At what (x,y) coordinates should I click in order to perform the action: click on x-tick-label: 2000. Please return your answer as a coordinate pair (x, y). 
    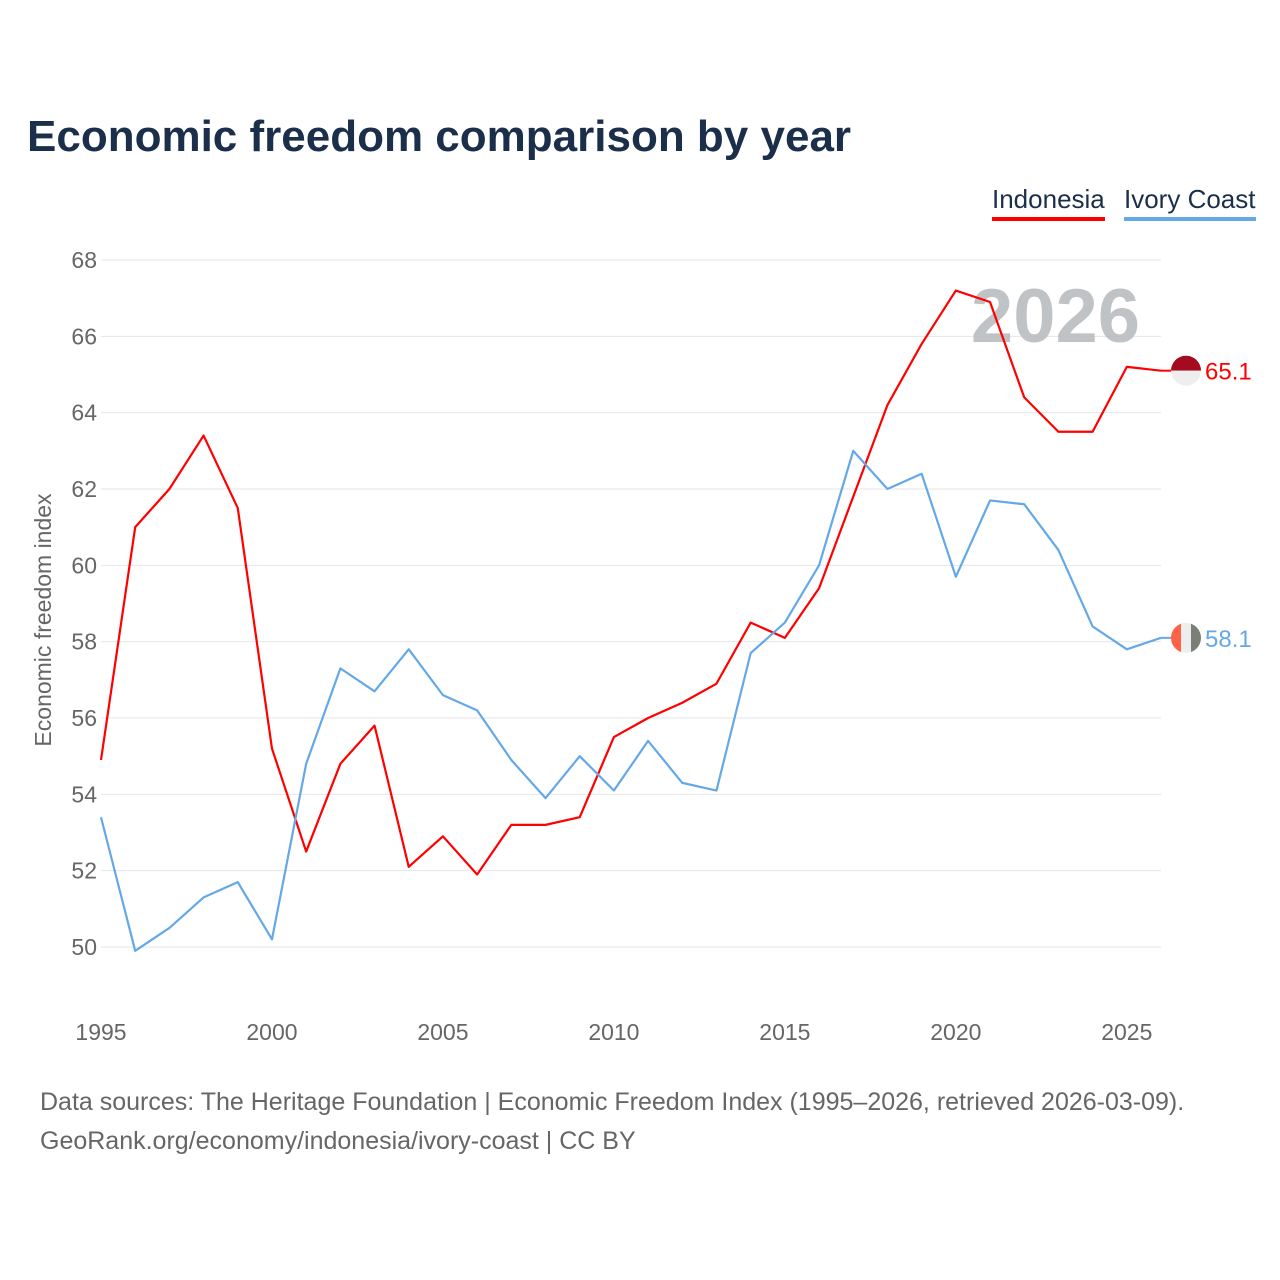
    Looking at the image, I should click on (271, 1032).